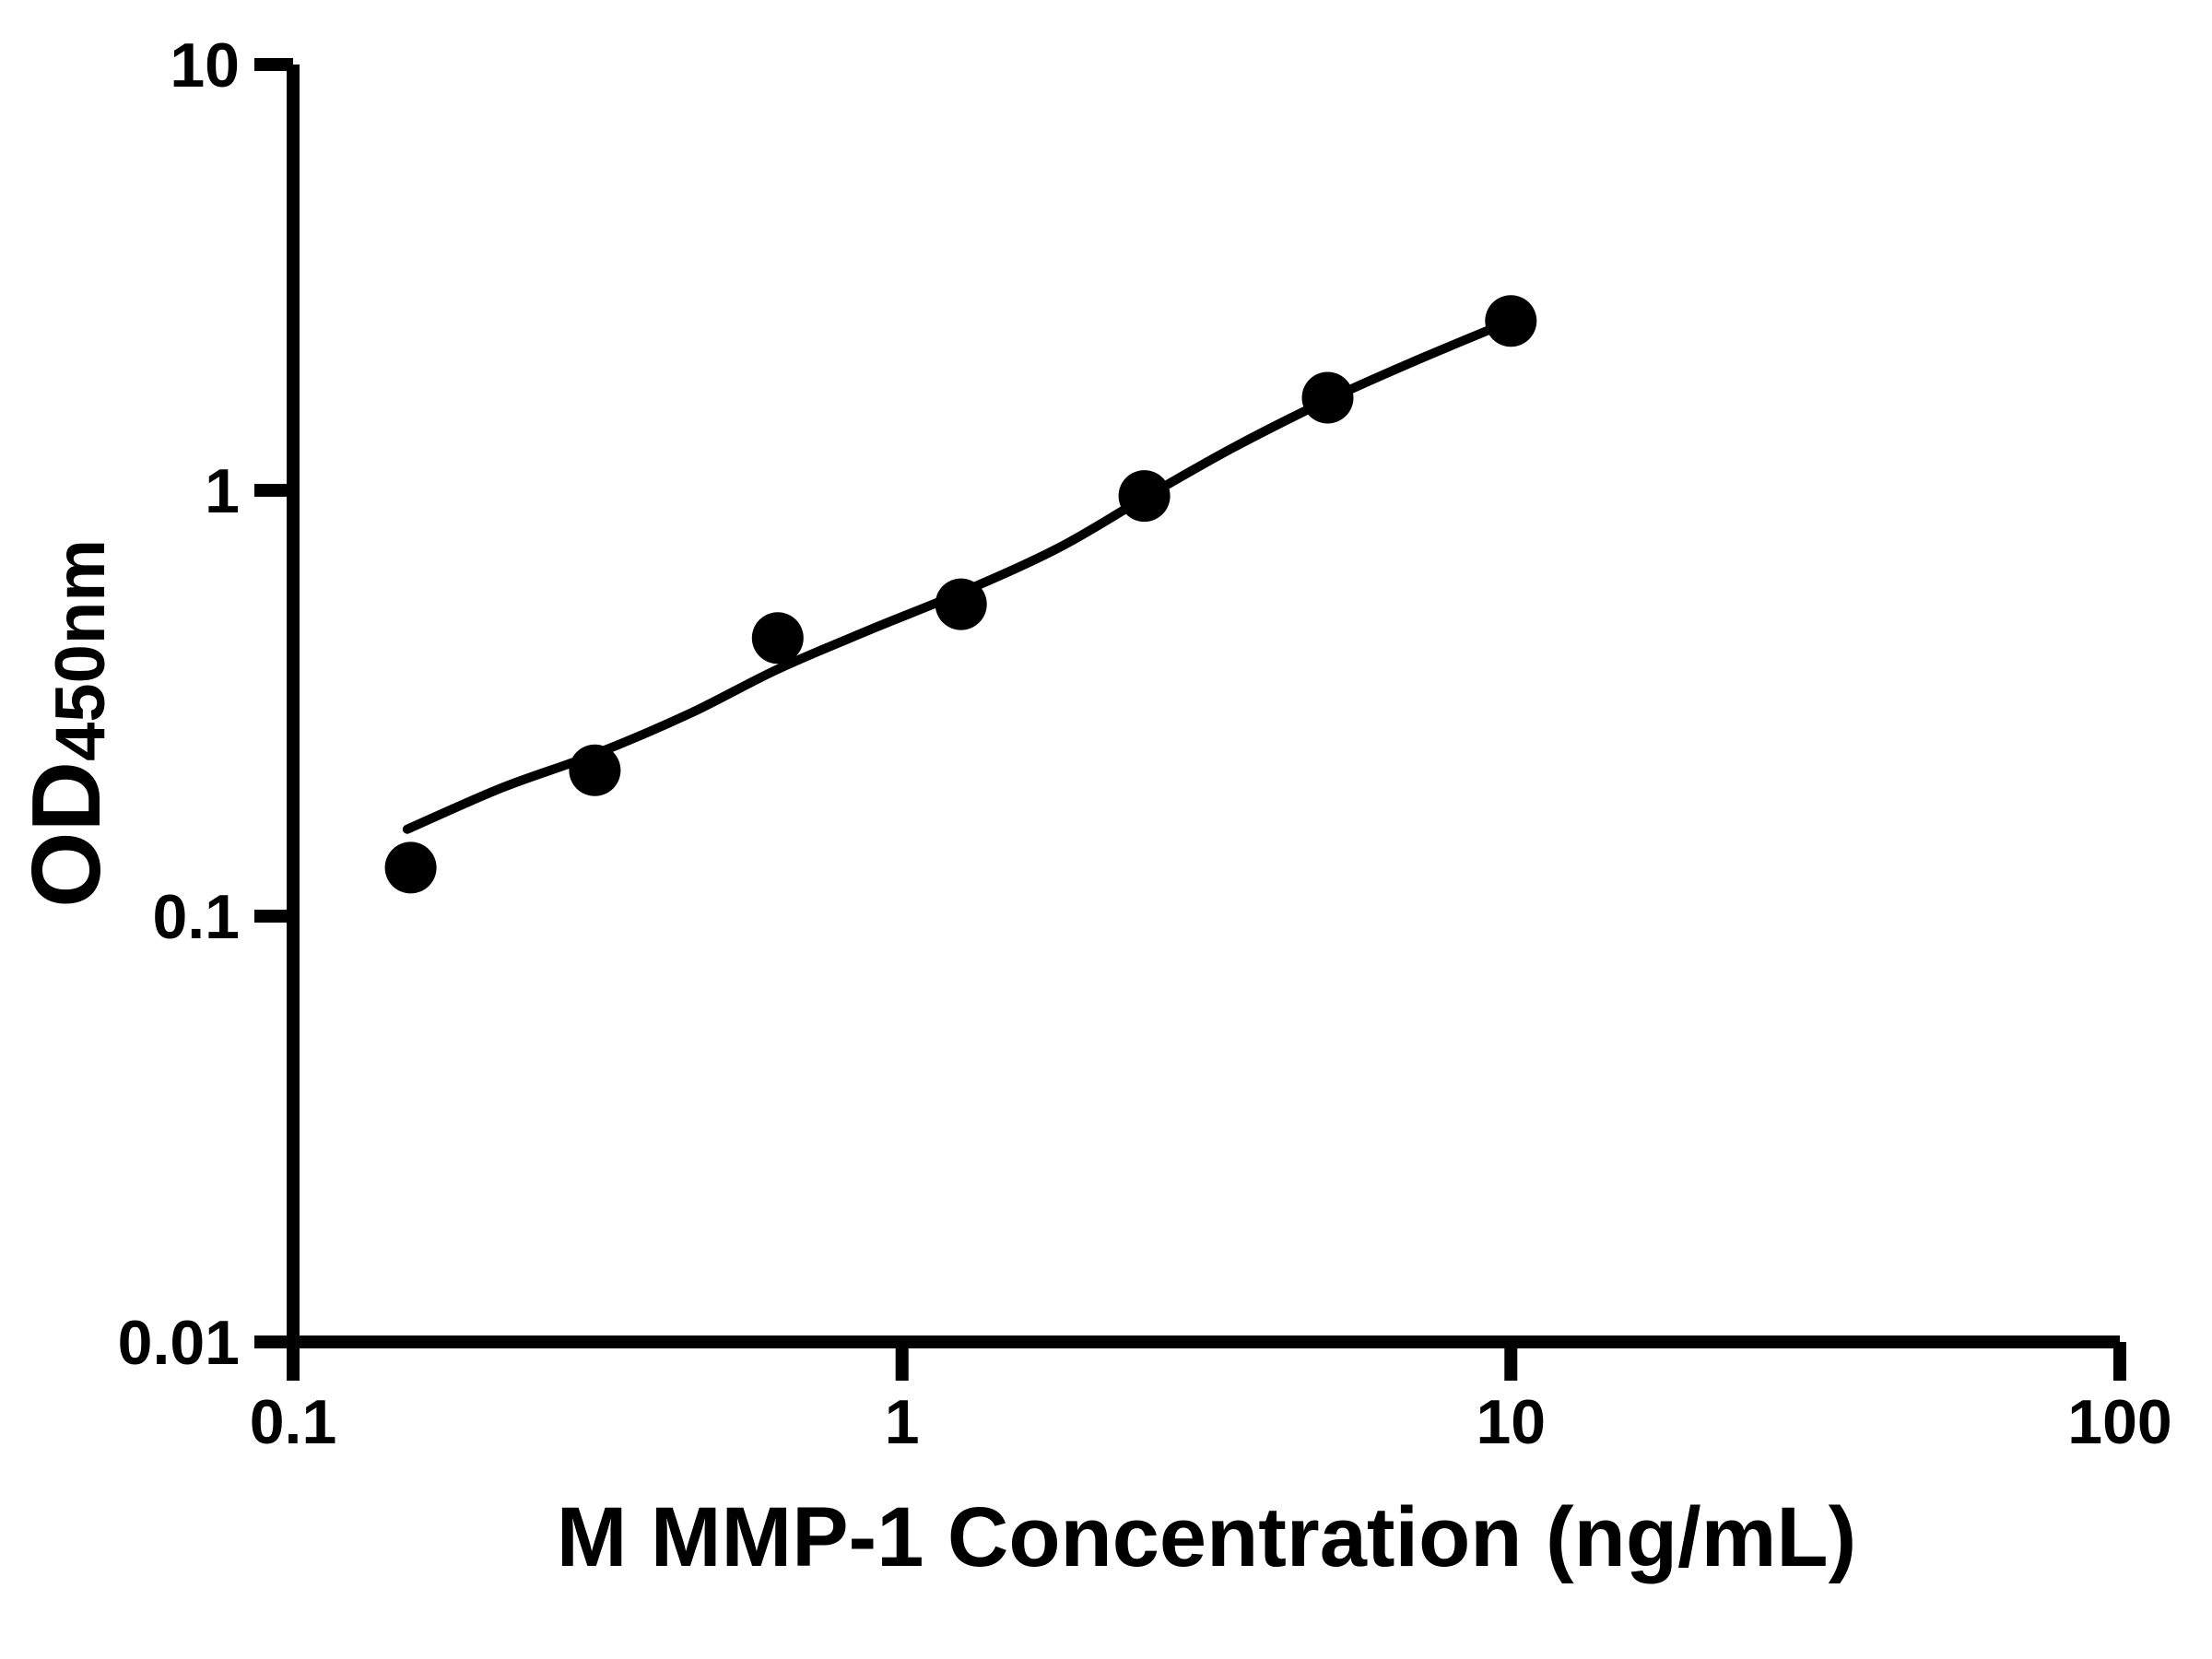 The width and height of the screenshot is (2212, 1659). I want to click on data-point-x-0.313, so click(595, 770).